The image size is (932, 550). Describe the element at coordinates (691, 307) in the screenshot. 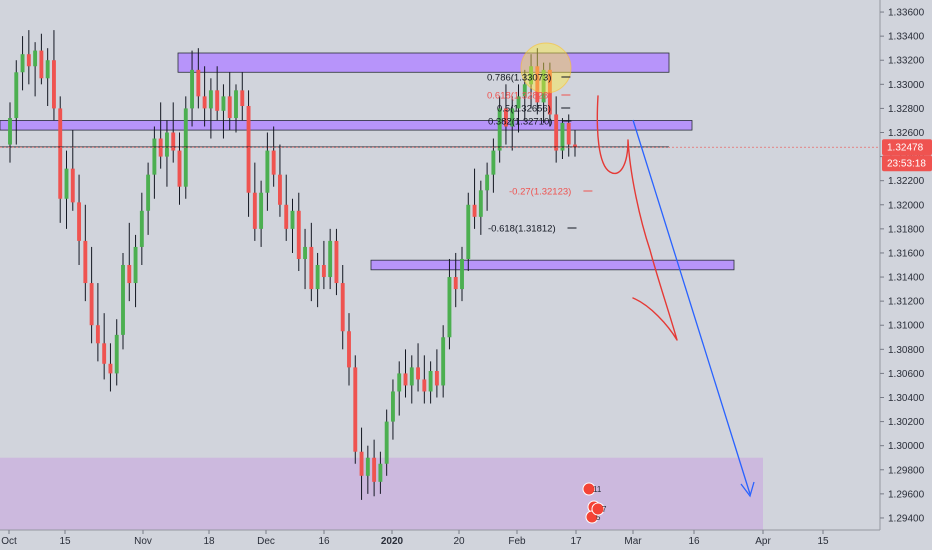

I see `projection-arrow-blue` at that location.